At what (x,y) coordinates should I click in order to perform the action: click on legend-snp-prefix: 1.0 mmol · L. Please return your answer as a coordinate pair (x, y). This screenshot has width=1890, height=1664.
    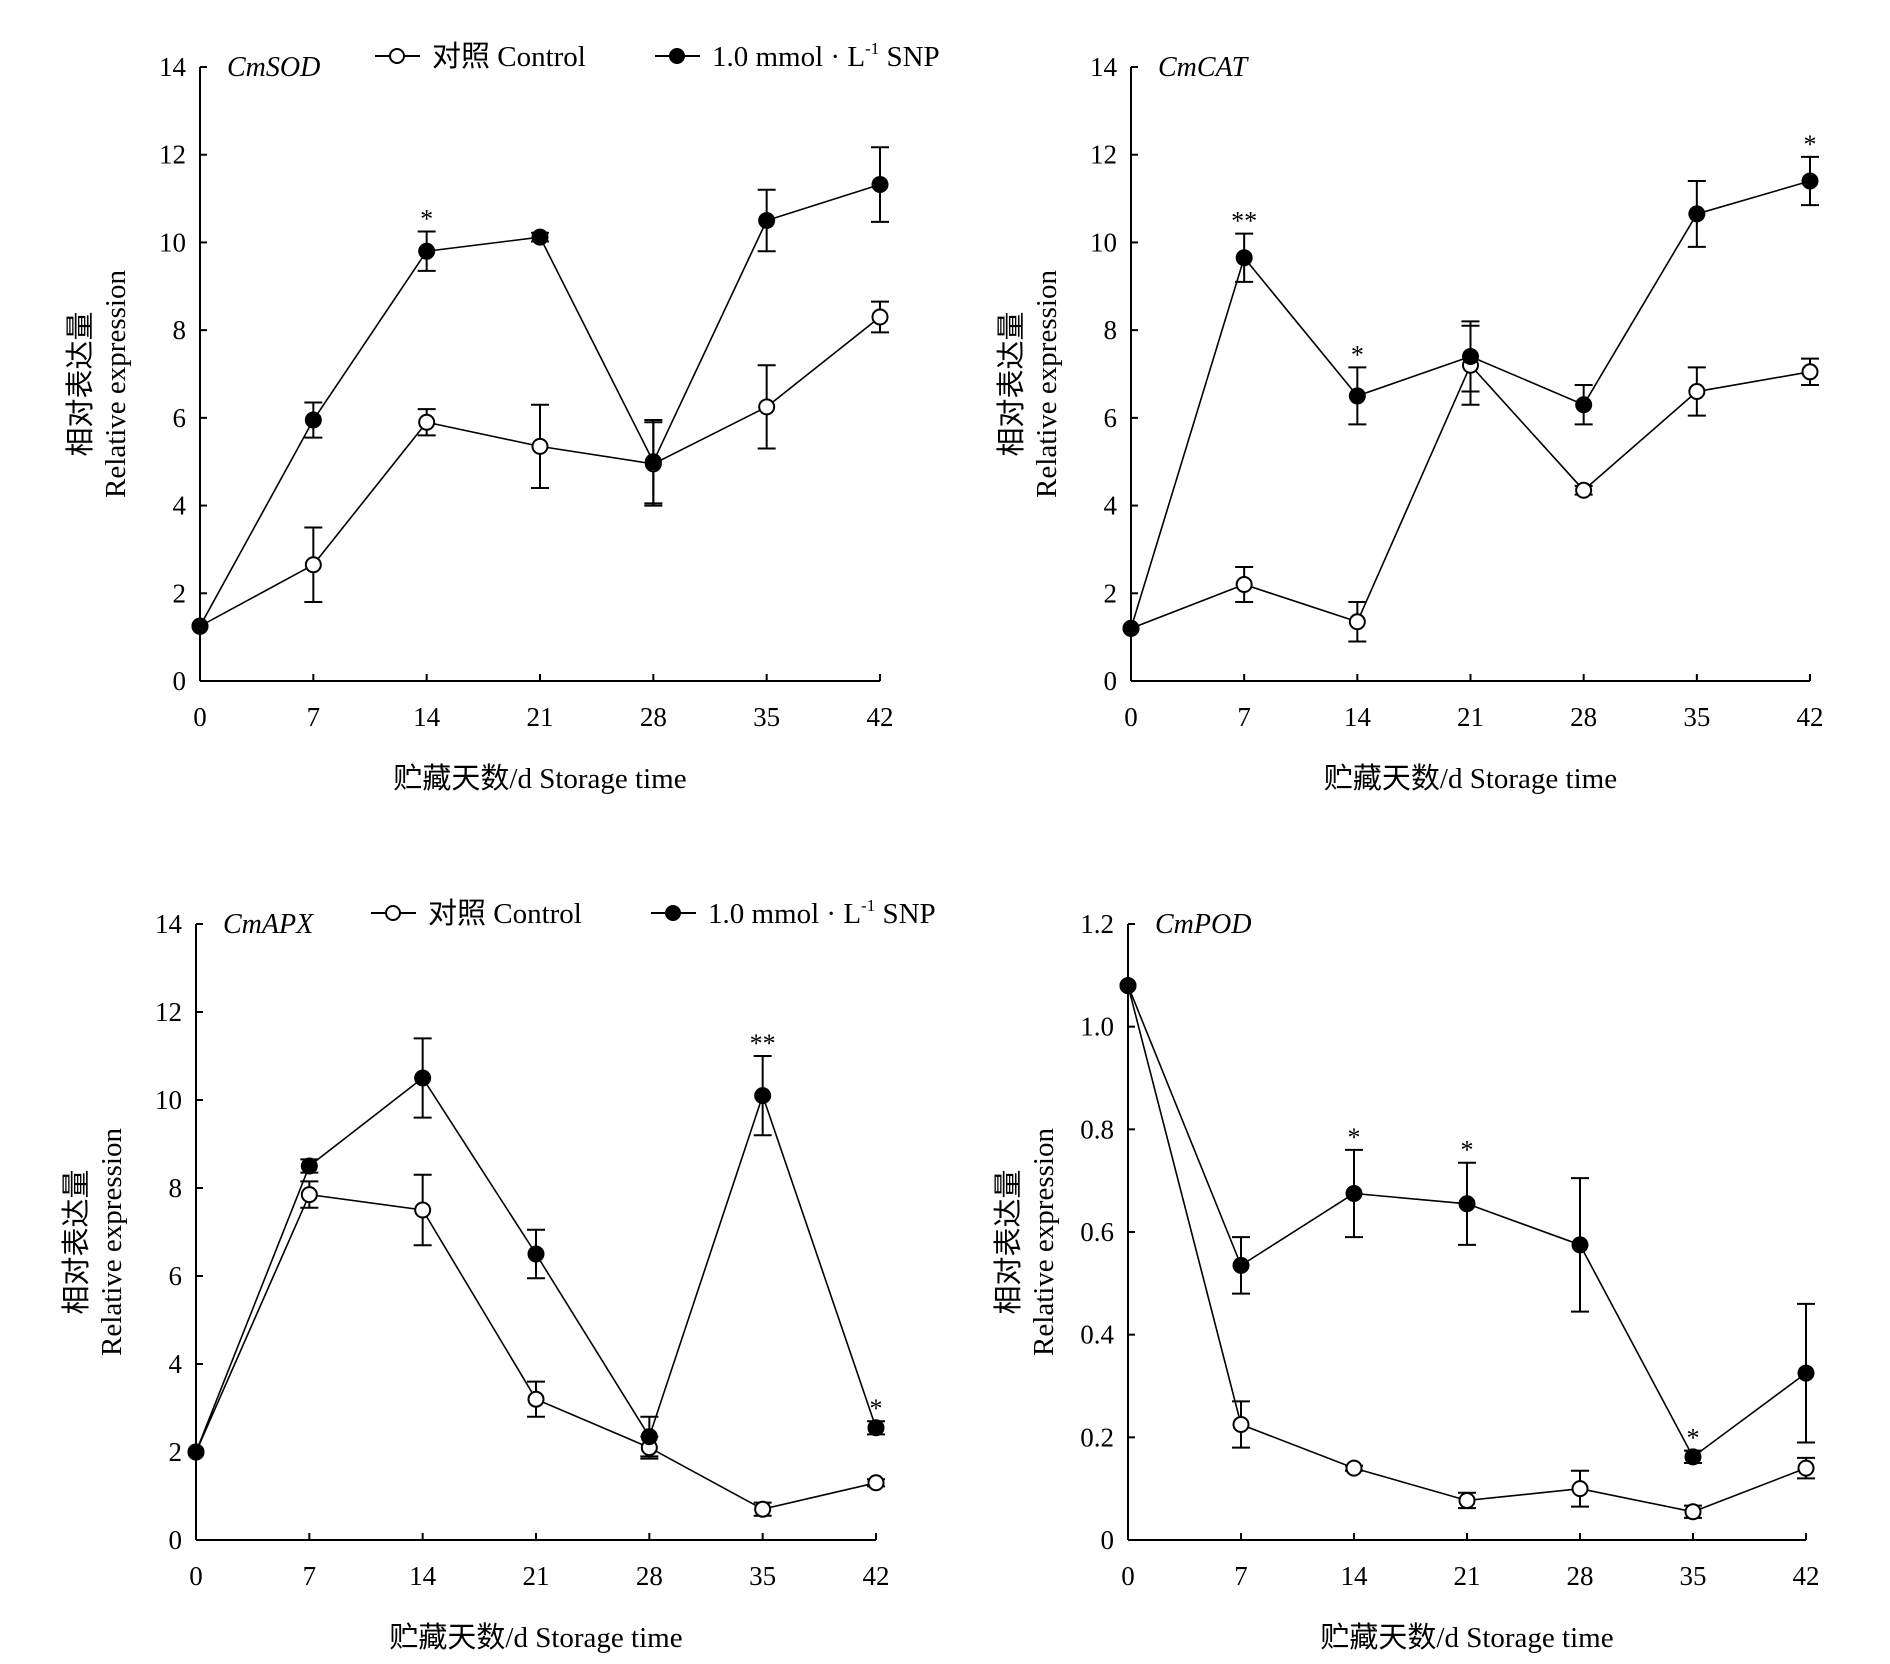
    Looking at the image, I should click on (784, 914).